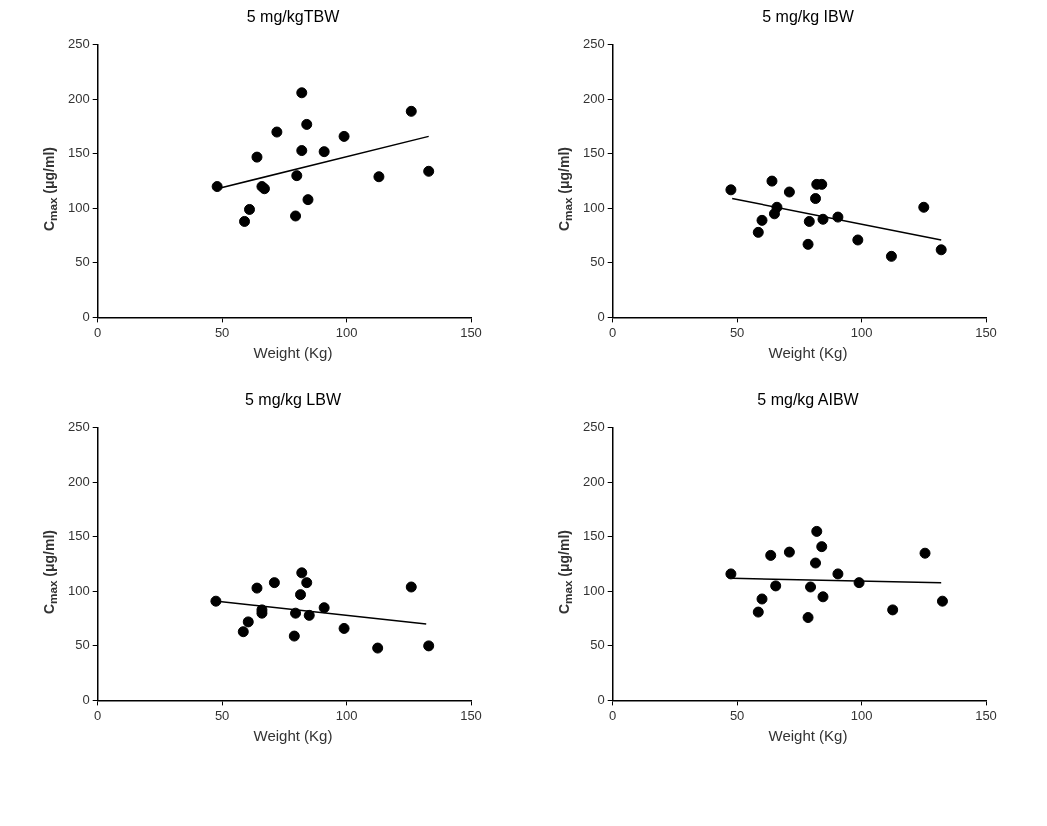 This screenshot has width=1047, height=826. I want to click on chart-title: 5 mg/kg LBW, so click(293, 400).